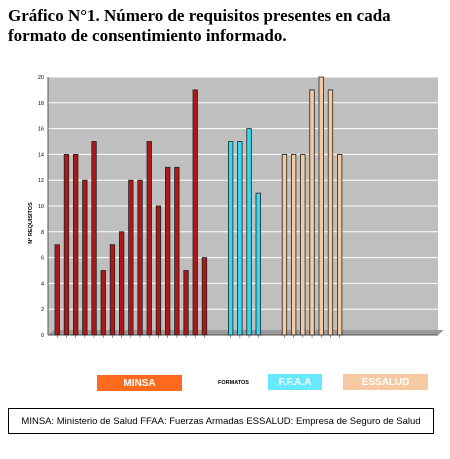  I want to click on y-tick-label: 6, so click(42, 259).